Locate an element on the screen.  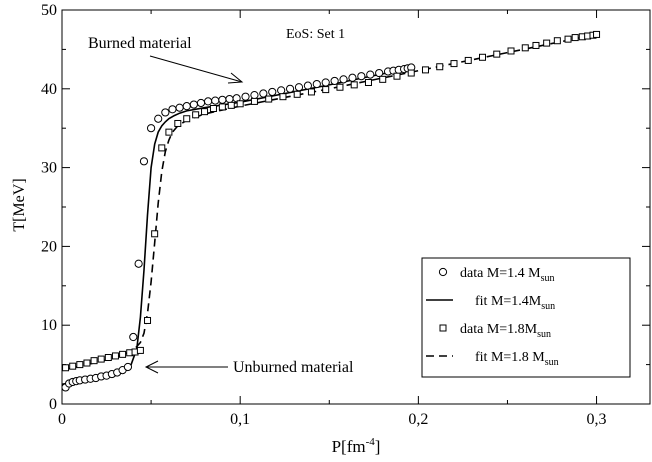
legend-label-fit-1-4: fit M=1.4Msun is located at coordinates (515, 303).